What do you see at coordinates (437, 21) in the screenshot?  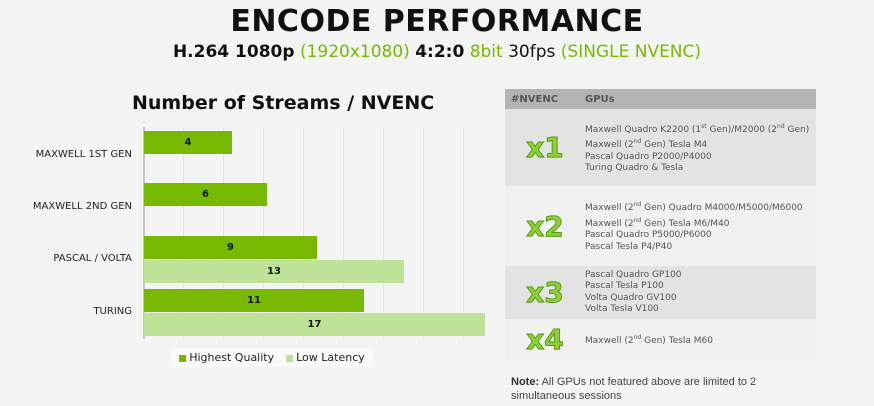 I see `page-title: ENCODE PERFORMANCE` at bounding box center [437, 21].